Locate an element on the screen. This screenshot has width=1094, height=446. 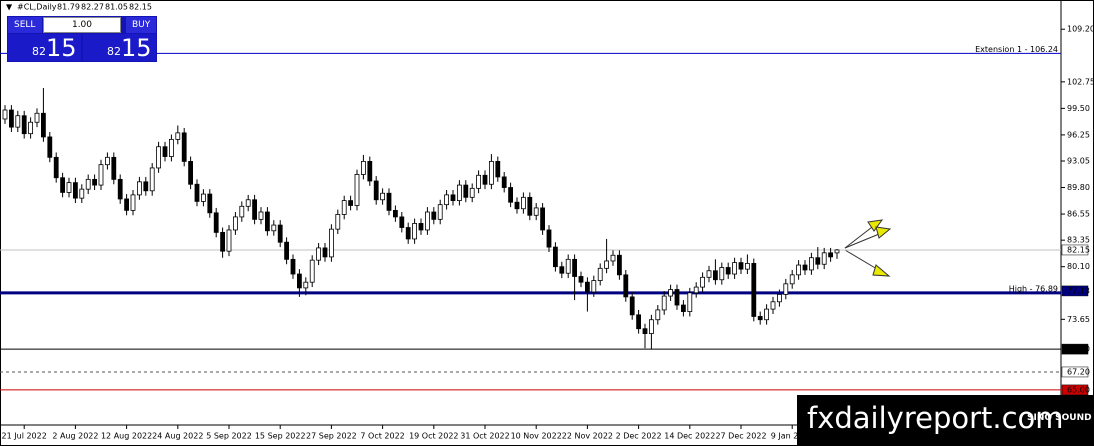
x-tick-label: 2 Dec 2022 is located at coordinates (639, 436).